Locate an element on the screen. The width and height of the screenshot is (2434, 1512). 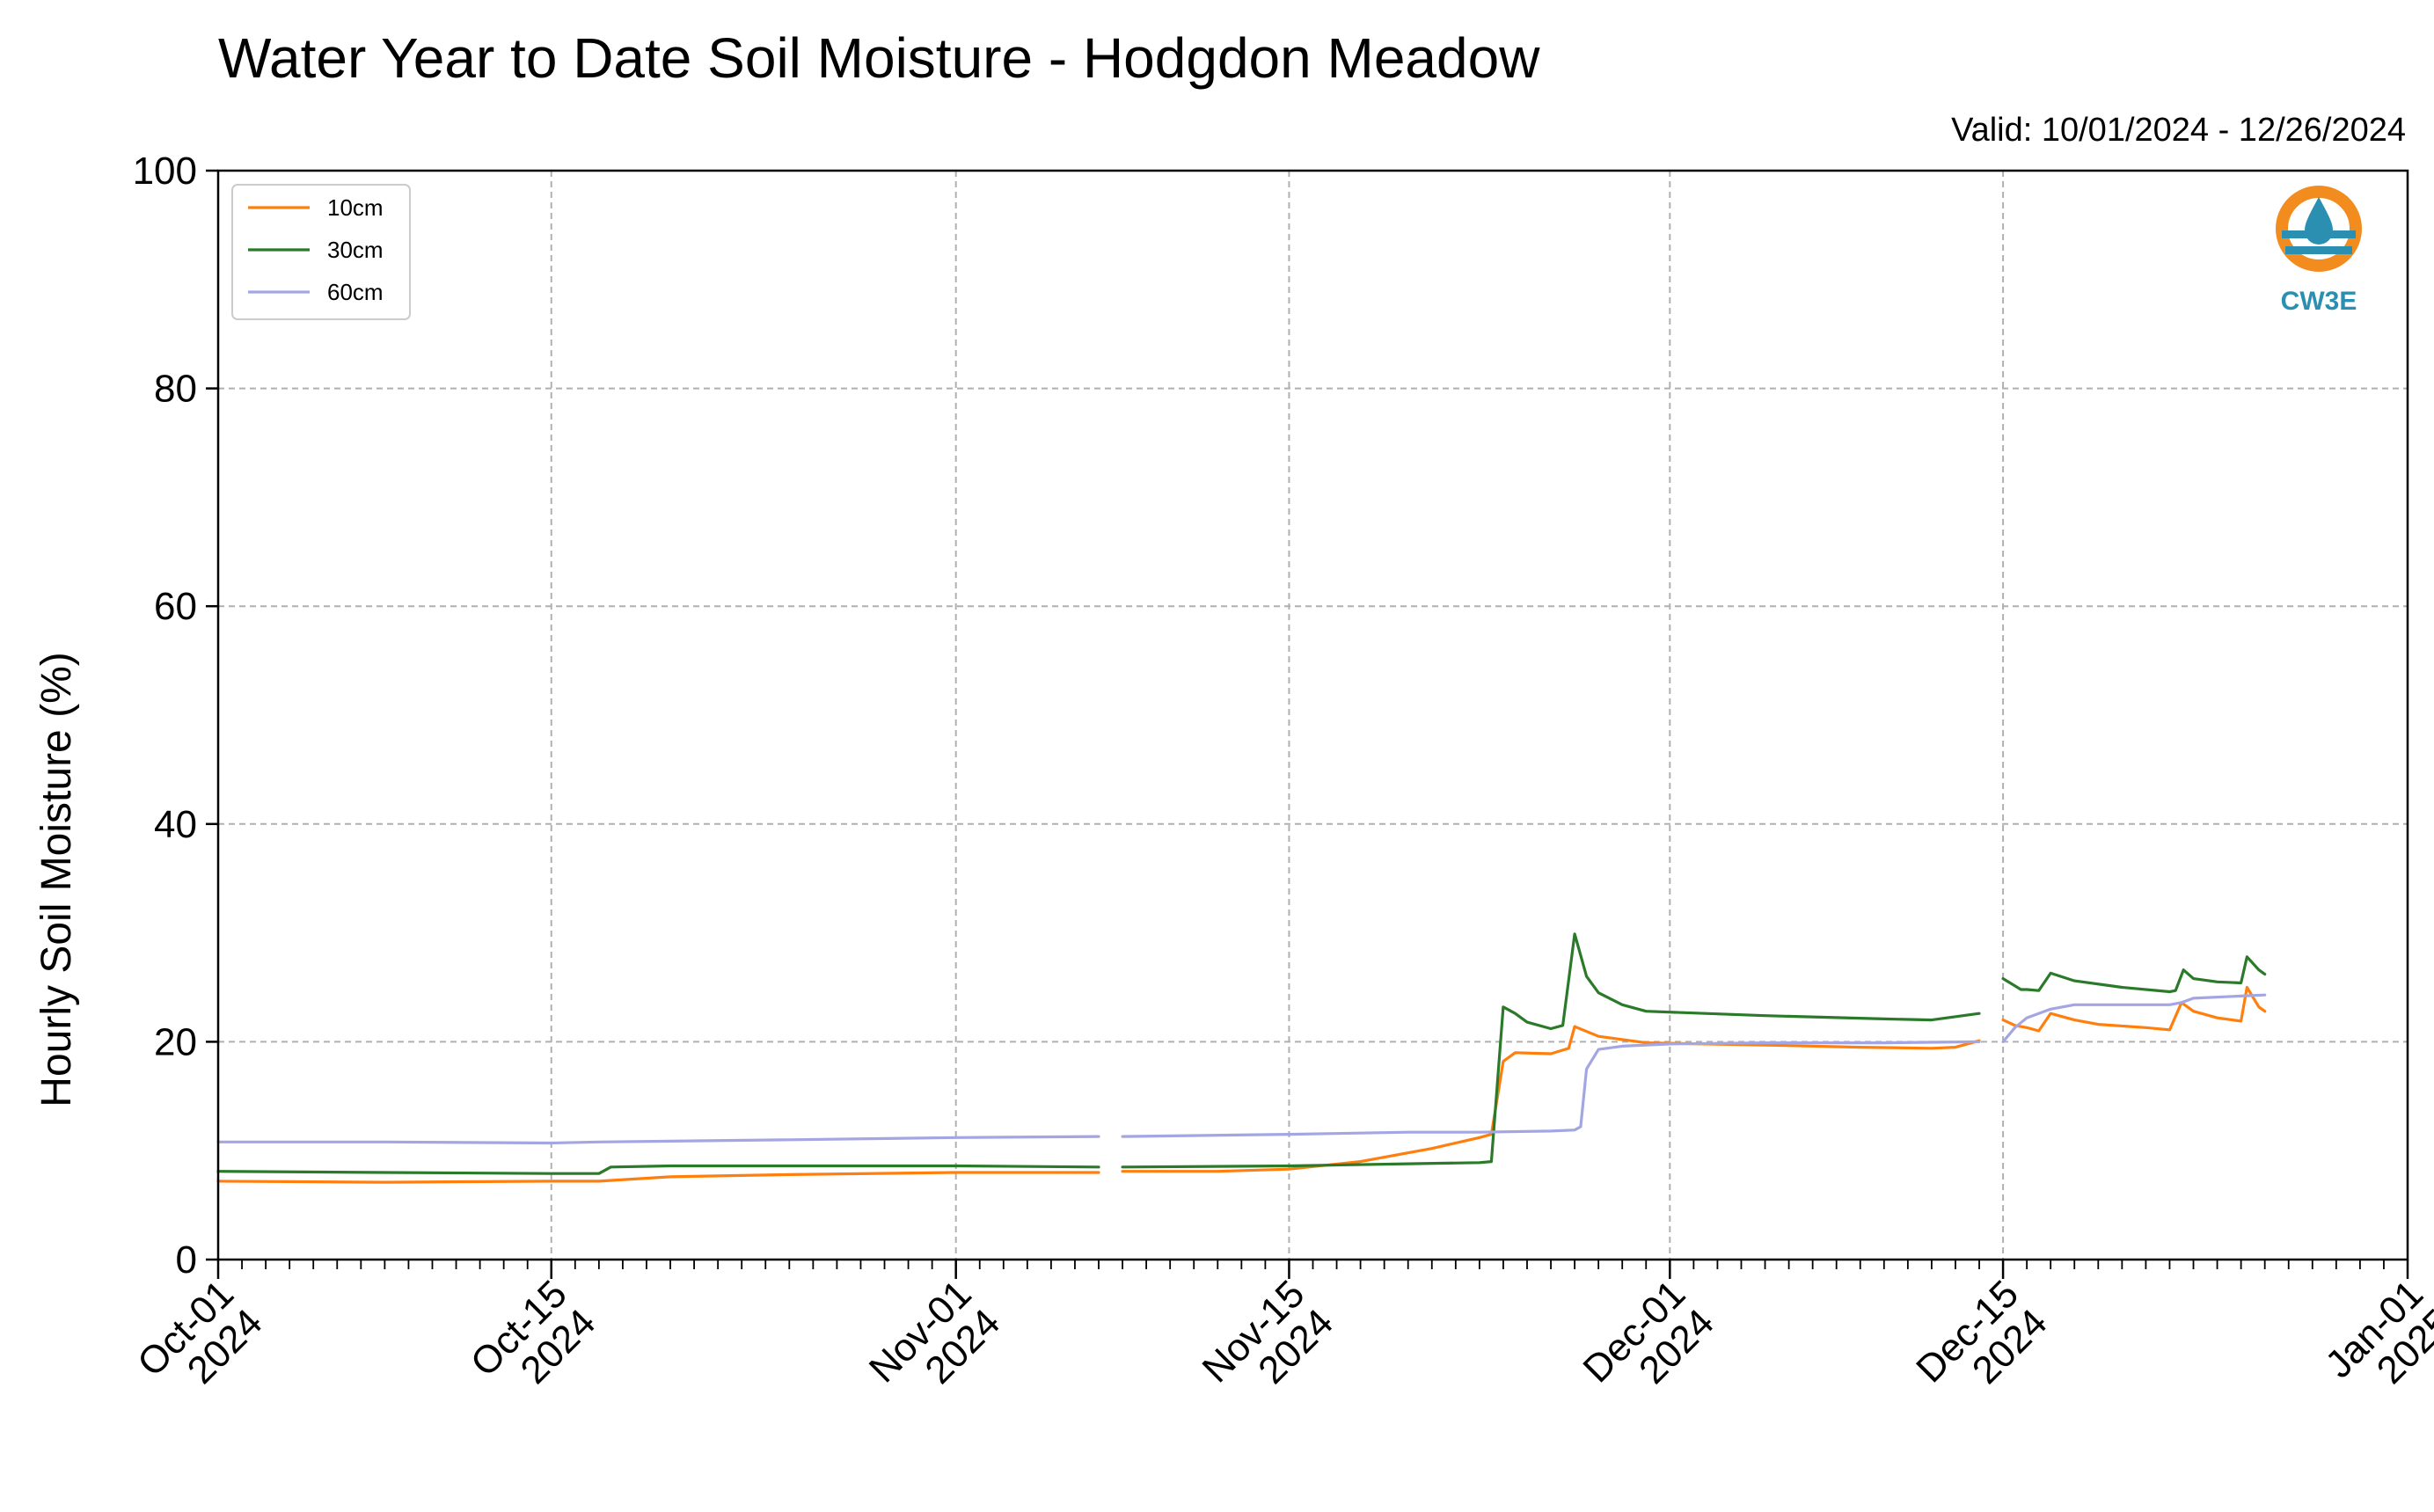
logo-wave-band is located at coordinates (2318, 250).